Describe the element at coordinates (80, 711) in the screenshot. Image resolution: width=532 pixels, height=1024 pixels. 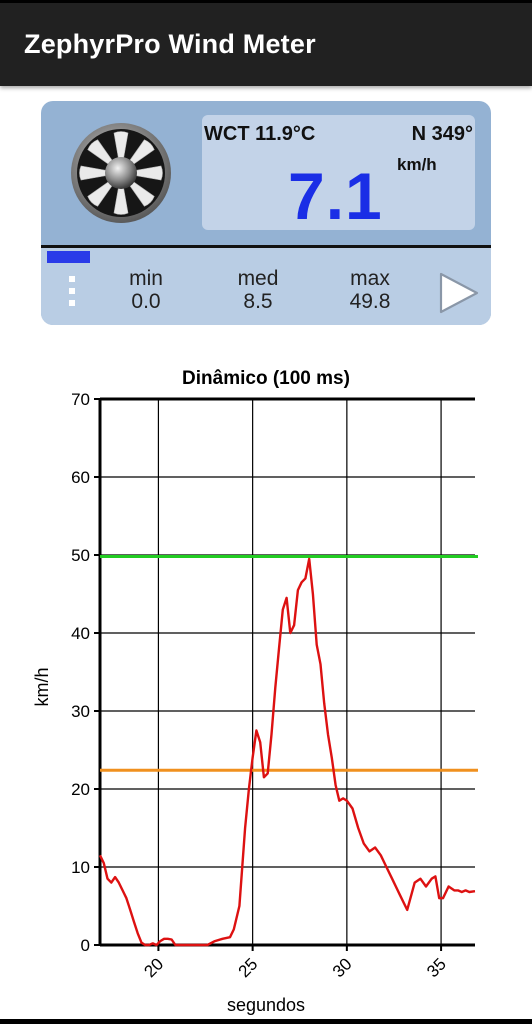
I see `y-tick-label: 30` at that location.